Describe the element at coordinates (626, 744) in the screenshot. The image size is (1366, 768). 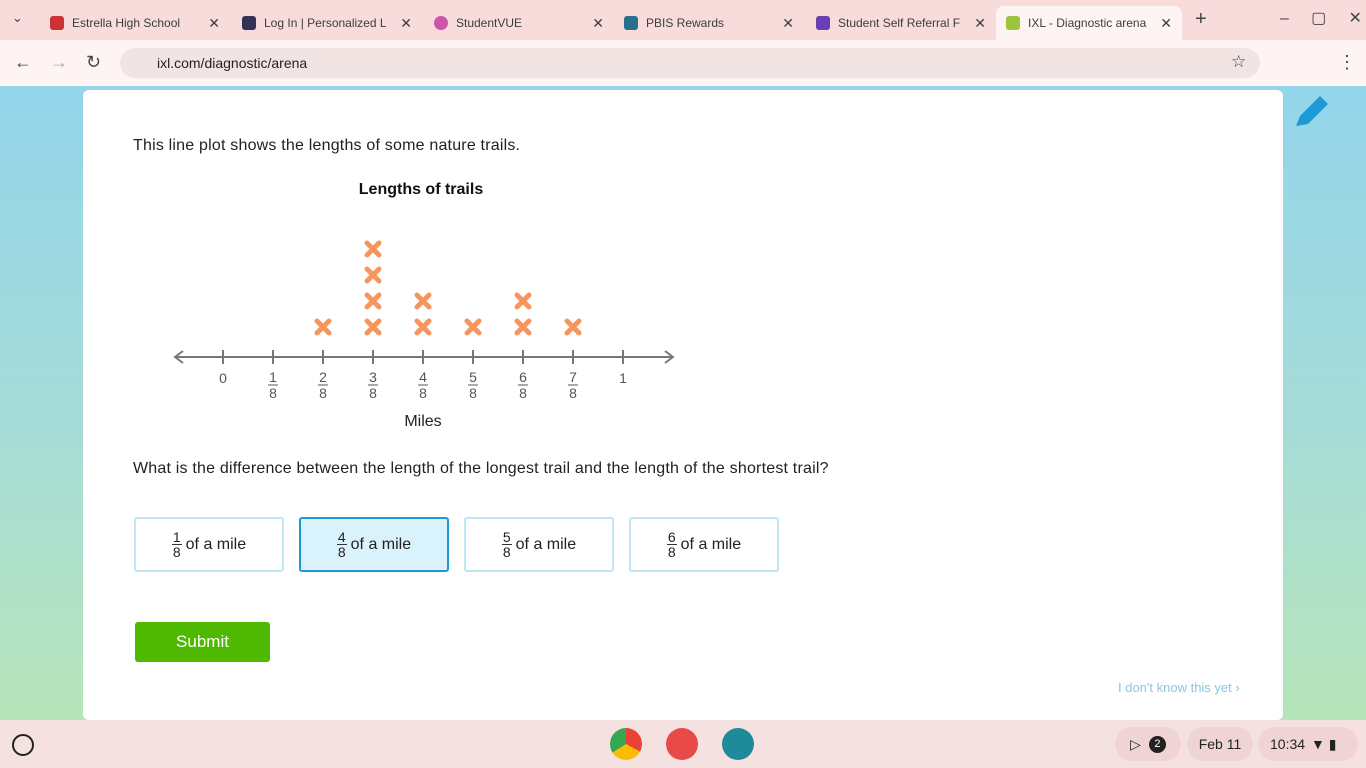
I see `chrome-app` at that location.